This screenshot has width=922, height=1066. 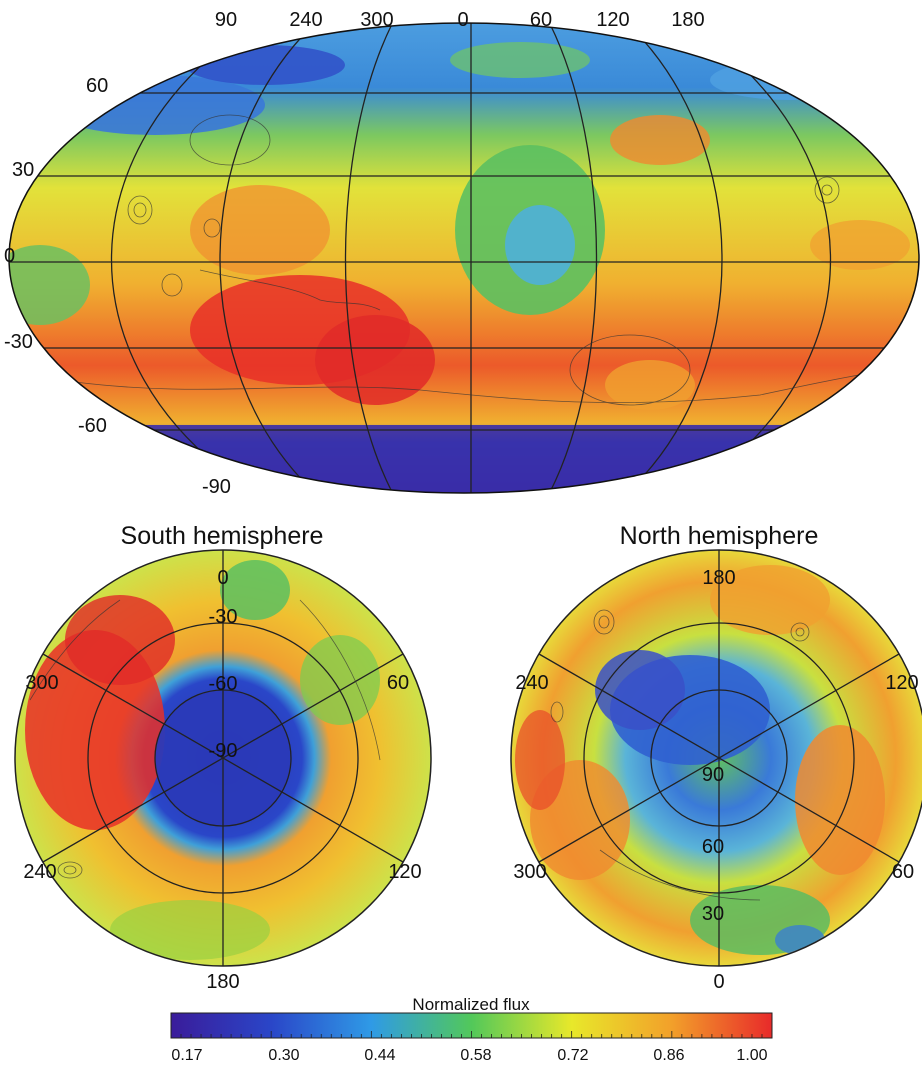 I want to click on global-lon-label: 240, so click(x=305, y=20).